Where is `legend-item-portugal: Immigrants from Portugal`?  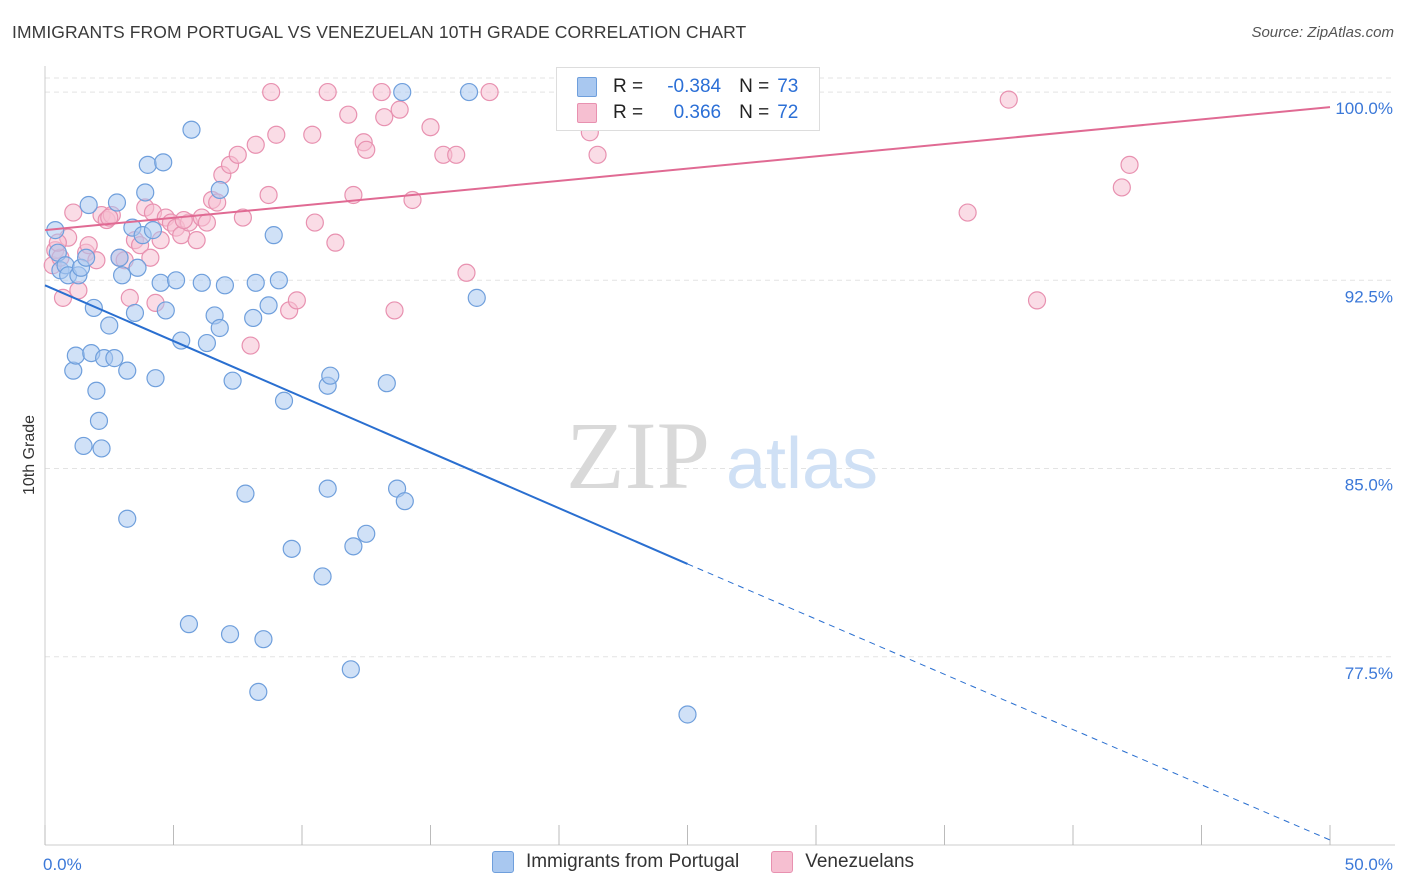
legend-item-portugal: Immigrants from Portugal is located at coordinates (615, 862).